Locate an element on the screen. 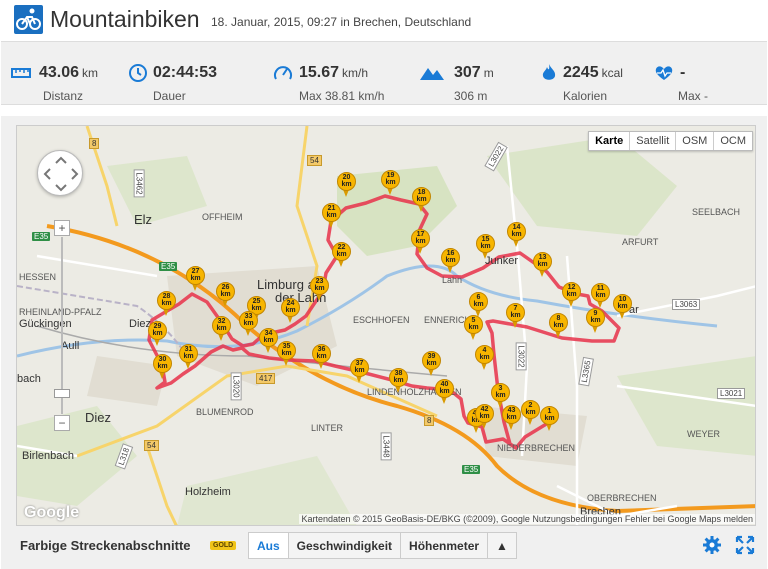 Image resolution: width=768 pixels, height=569 pixels. pan-arrows-icon is located at coordinates (61, 174).